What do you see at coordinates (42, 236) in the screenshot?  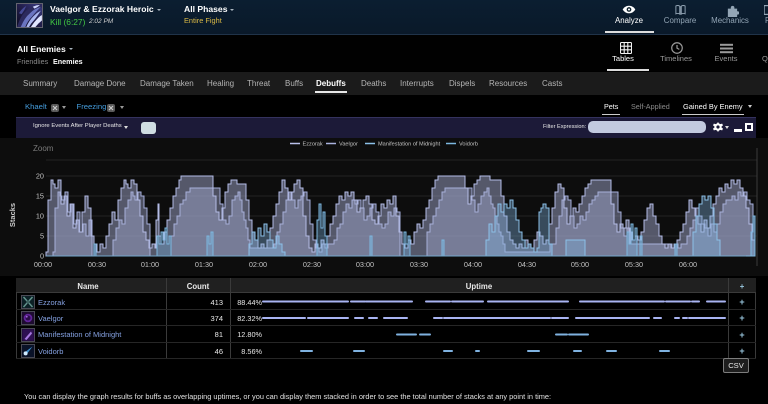 I see `svg-text: 5` at bounding box center [42, 236].